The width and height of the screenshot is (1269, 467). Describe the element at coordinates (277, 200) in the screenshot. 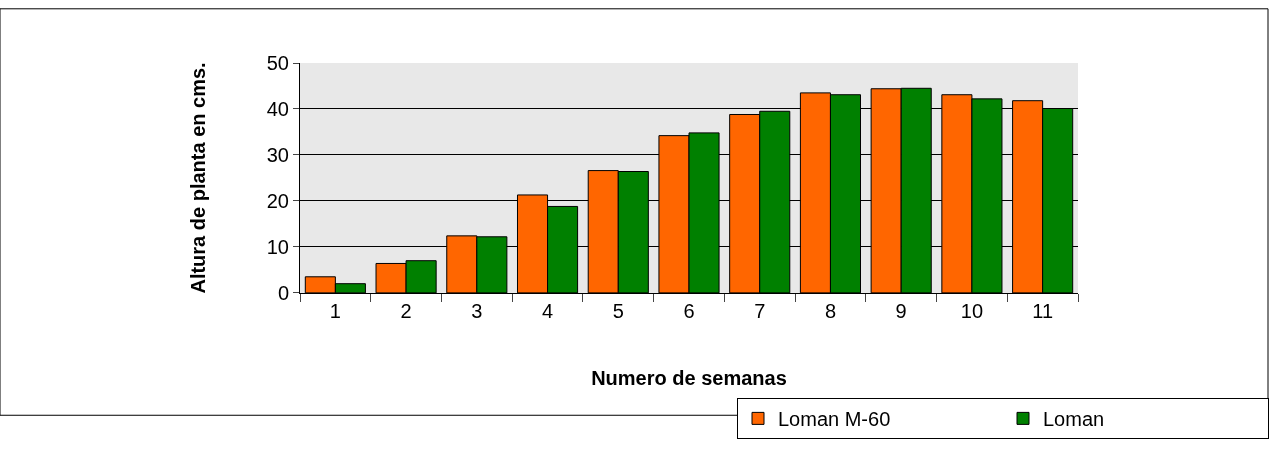

I see `y-tick-label: 20` at that location.